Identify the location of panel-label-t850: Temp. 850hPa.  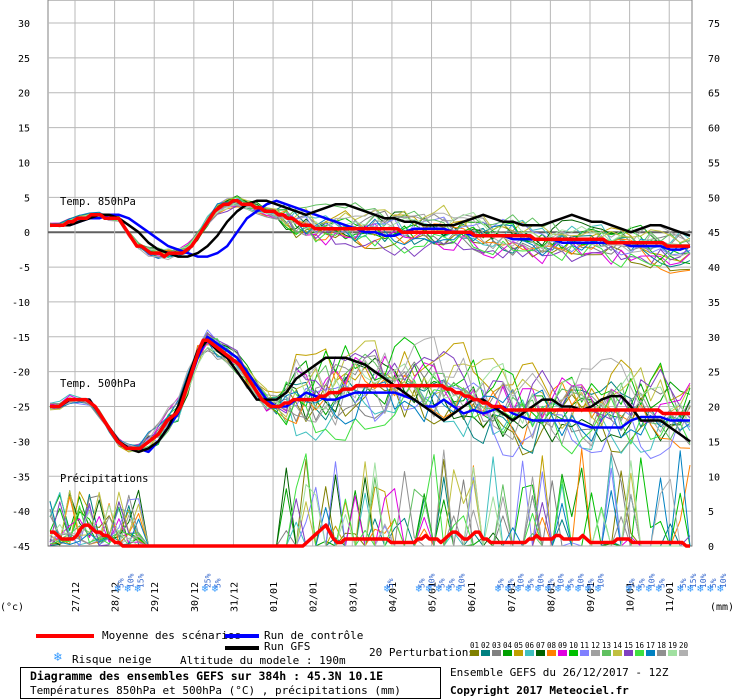
(98, 202).